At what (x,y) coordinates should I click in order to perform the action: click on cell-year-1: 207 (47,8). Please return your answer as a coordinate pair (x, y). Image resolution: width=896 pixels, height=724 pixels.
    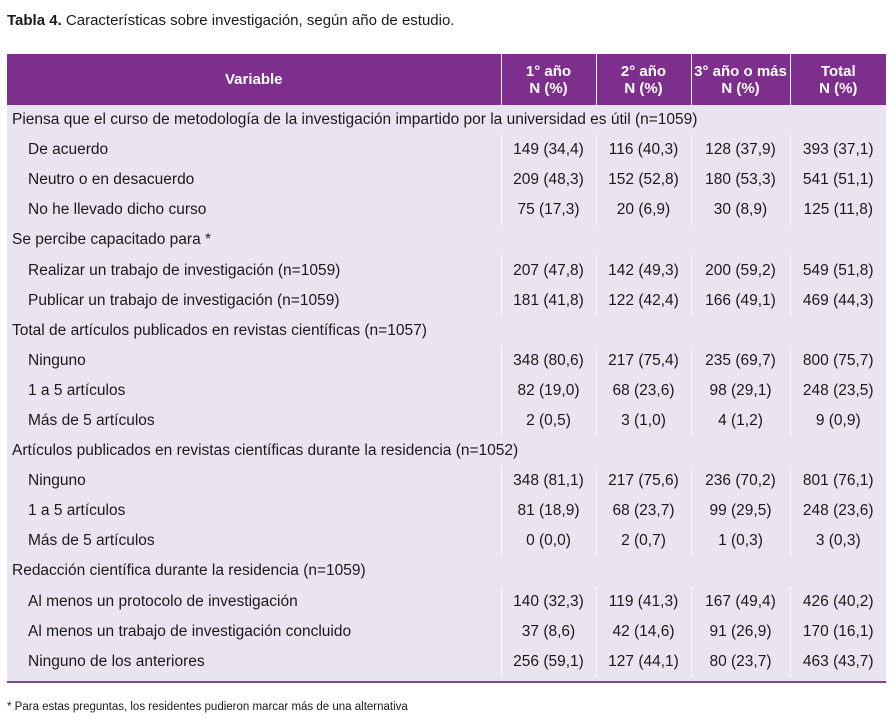
    Looking at the image, I should click on (549, 270).